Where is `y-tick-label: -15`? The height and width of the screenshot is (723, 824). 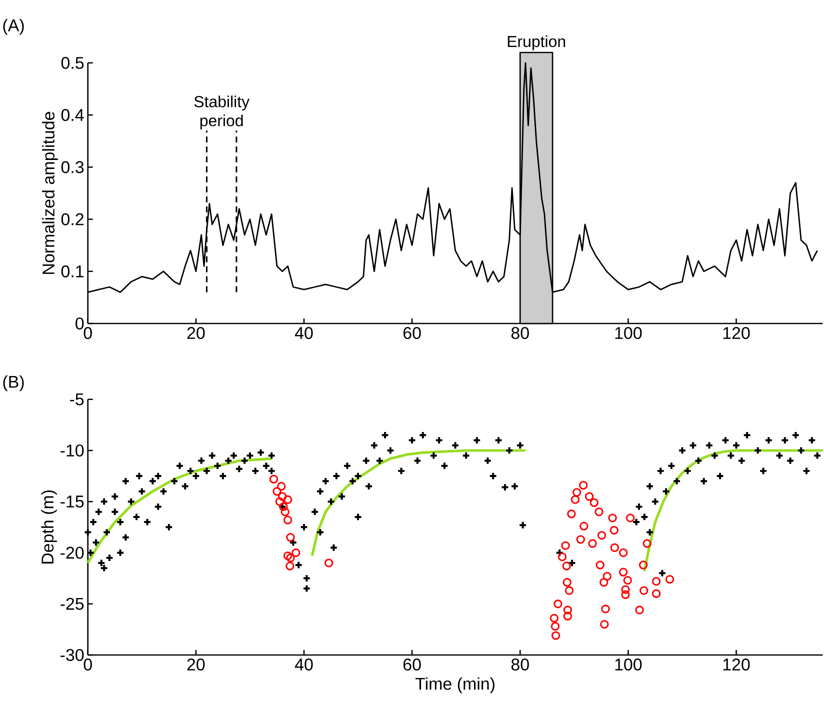
y-tick-label: -15 is located at coordinates (72, 502).